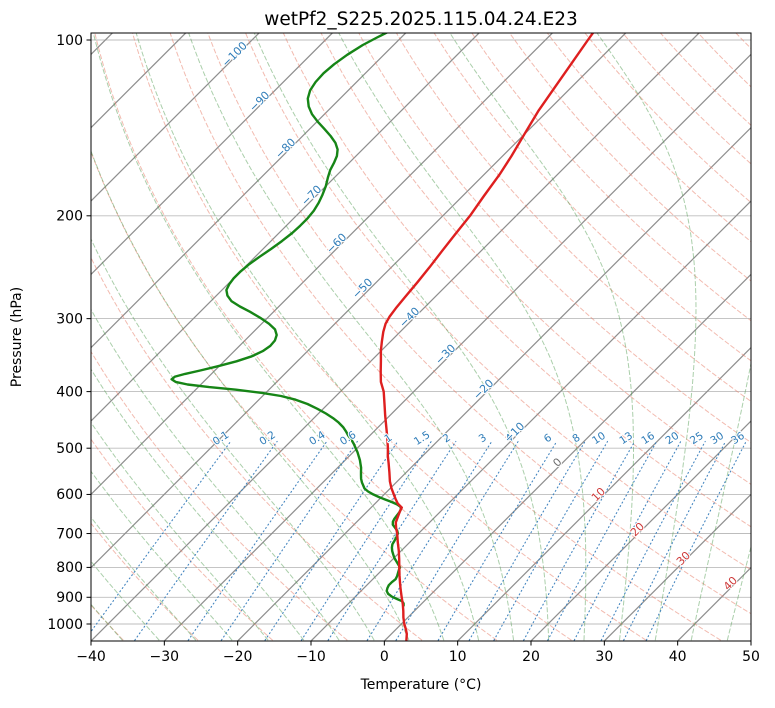  I want to click on y-tick-label: 1000, so click(65, 625).